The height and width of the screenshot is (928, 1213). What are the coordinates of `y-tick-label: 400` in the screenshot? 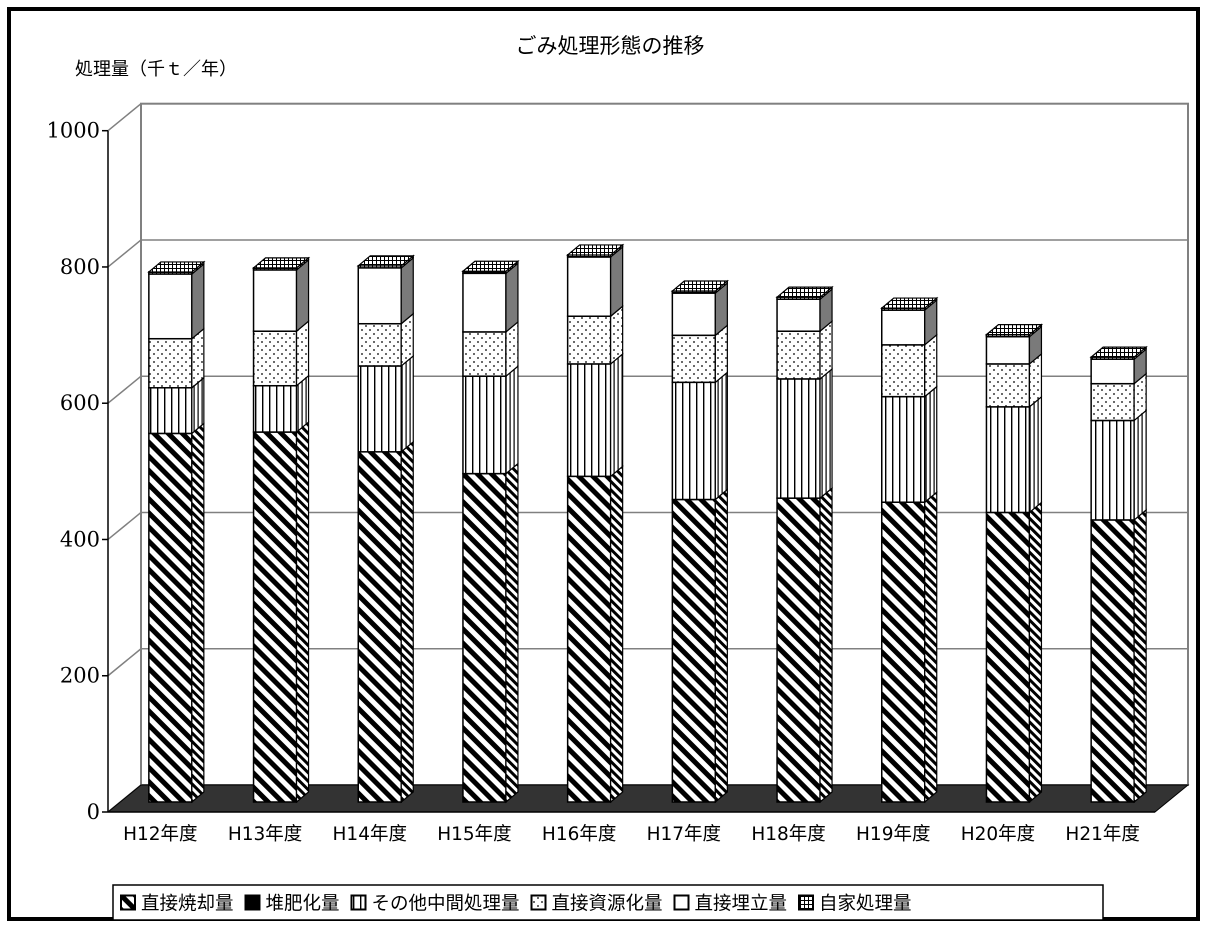 It's located at (80, 539).